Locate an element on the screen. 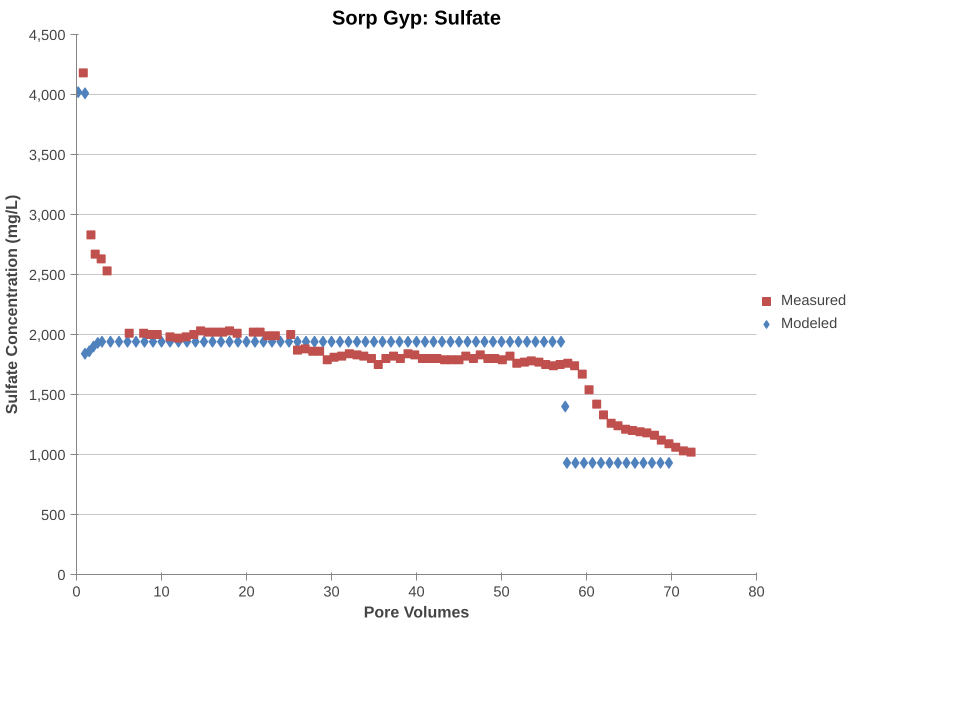 Image resolution: width=956 pixels, height=703 pixels. legend-label: Measured is located at coordinates (813, 301).